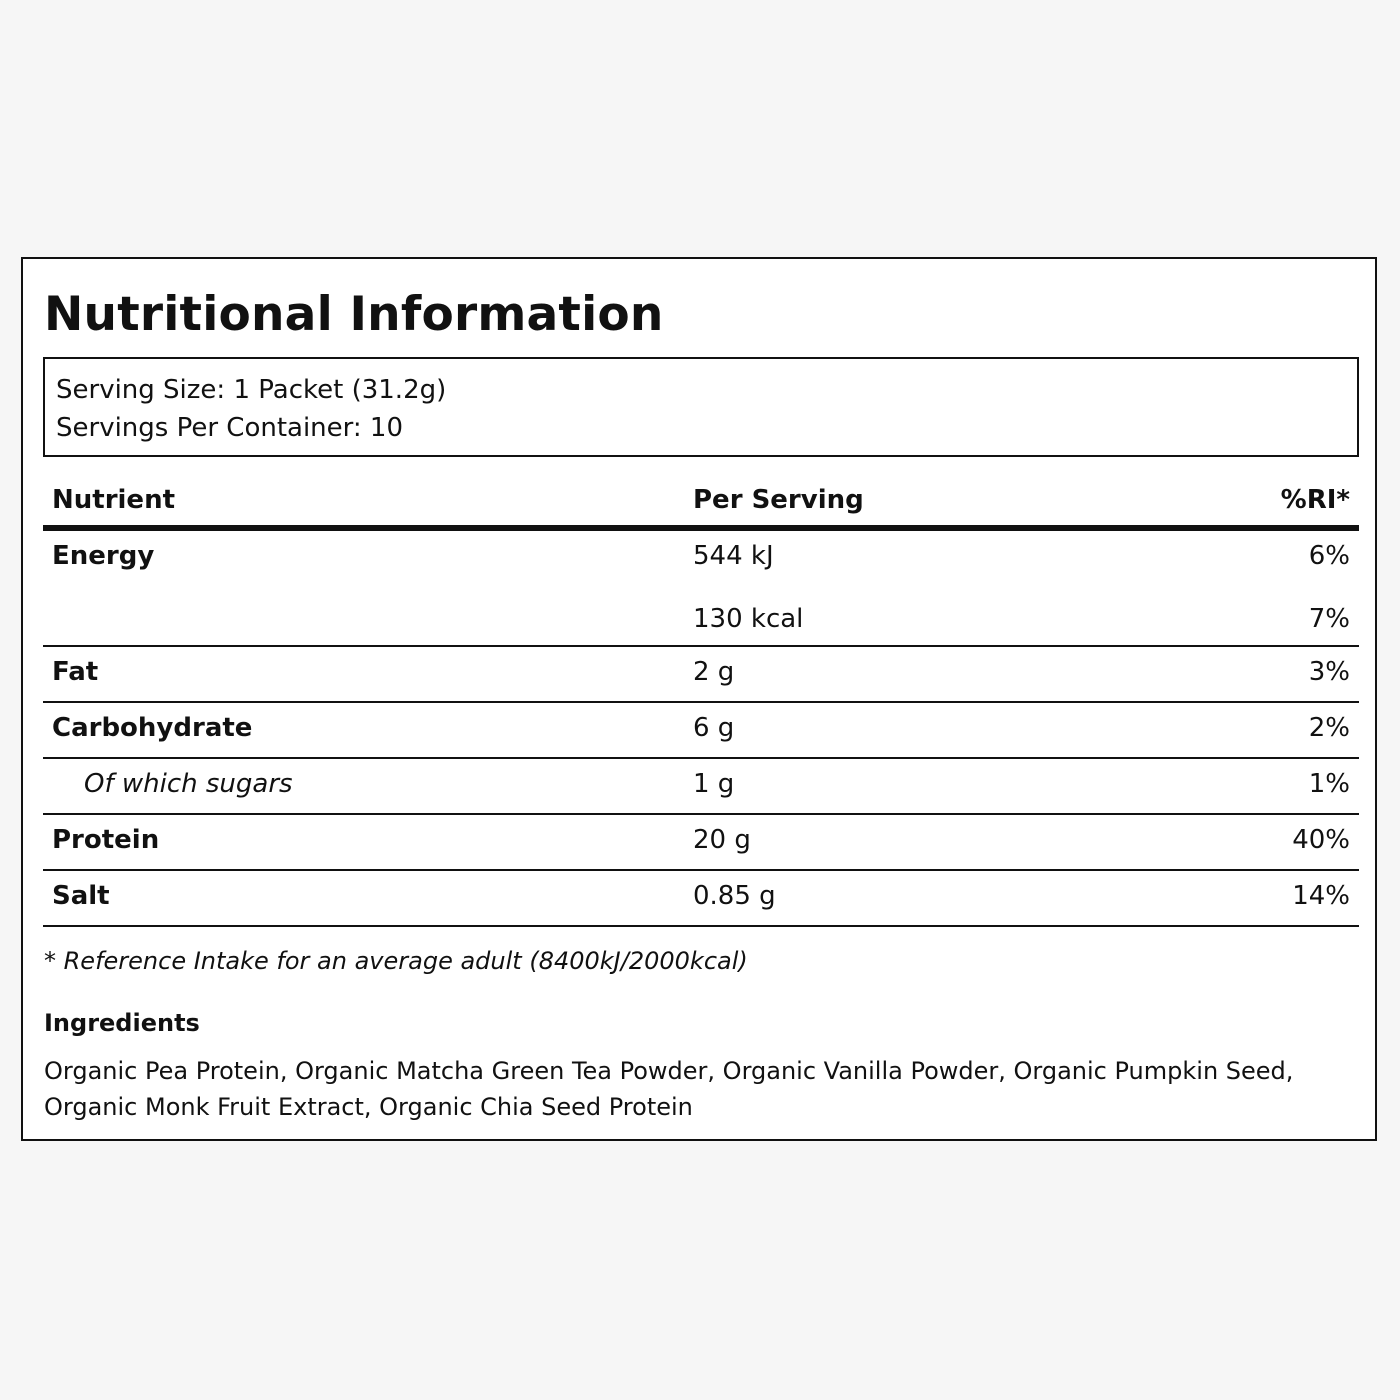  What do you see at coordinates (230, 428) in the screenshot?
I see `servings-per-container: Servings Per Container: 10` at bounding box center [230, 428].